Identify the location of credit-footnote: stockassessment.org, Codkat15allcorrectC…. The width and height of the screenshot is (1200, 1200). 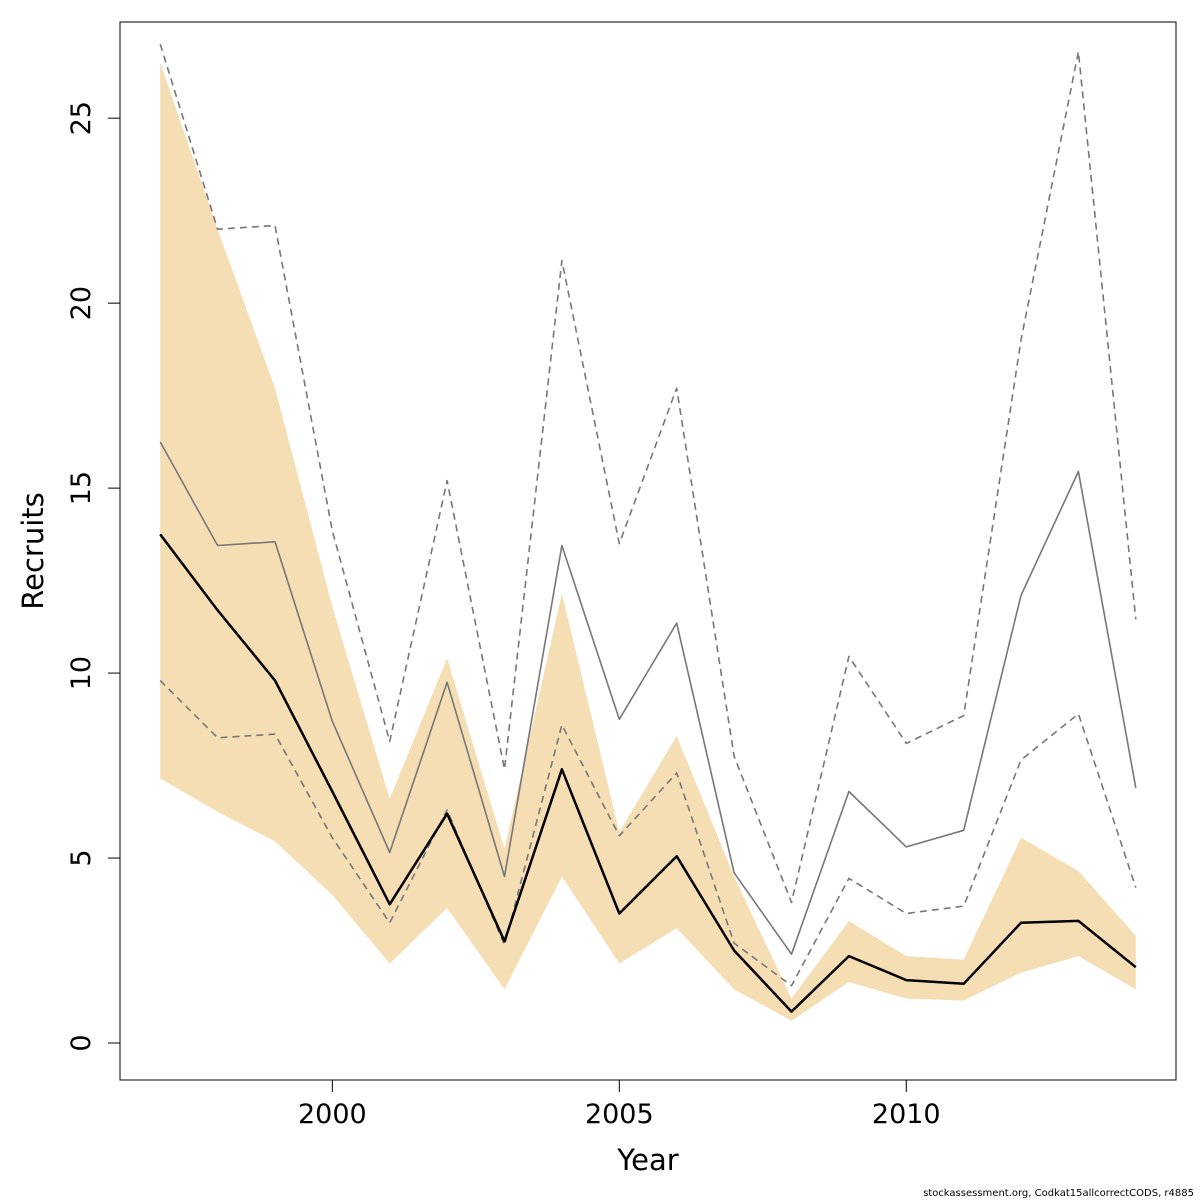
(1058, 1193).